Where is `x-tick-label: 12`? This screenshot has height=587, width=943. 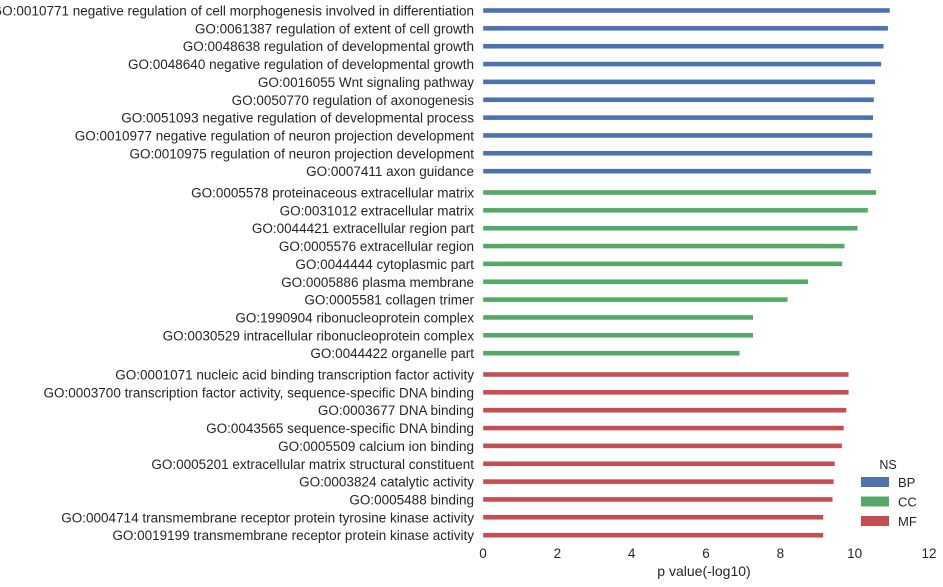 x-tick-label: 12 is located at coordinates (928, 553).